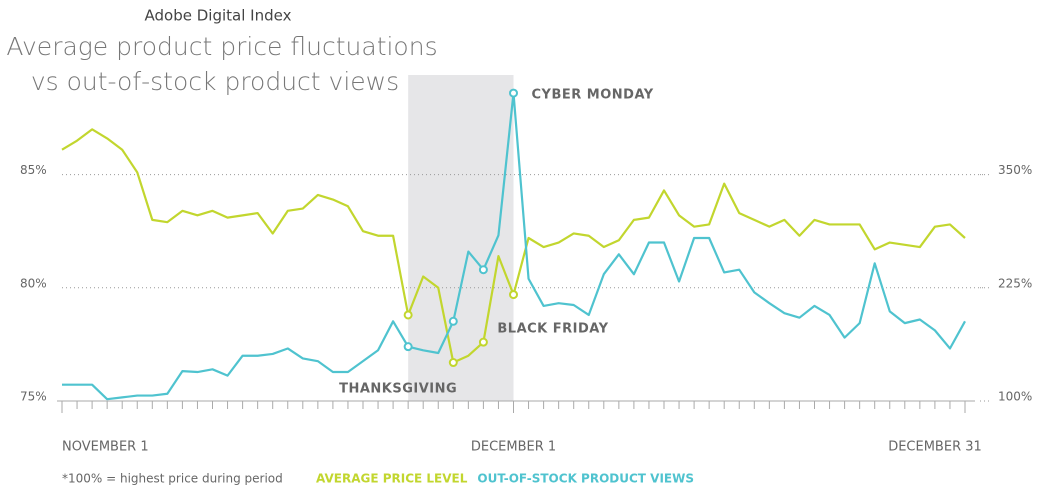 This screenshot has height=488, width=1044. Describe the element at coordinates (33, 397) in the screenshot. I see `y-tick-label: 75%` at that location.